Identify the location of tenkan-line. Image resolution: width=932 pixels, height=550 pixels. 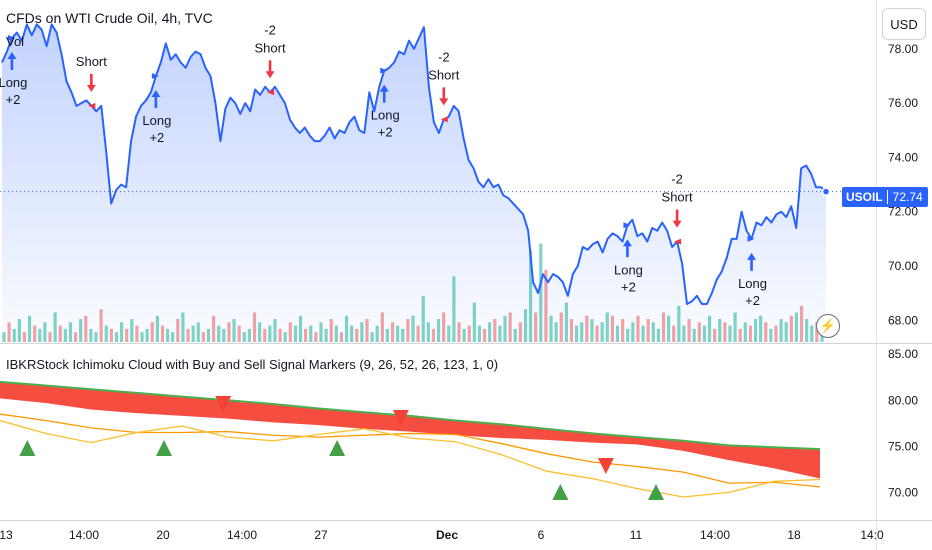
(410, 458).